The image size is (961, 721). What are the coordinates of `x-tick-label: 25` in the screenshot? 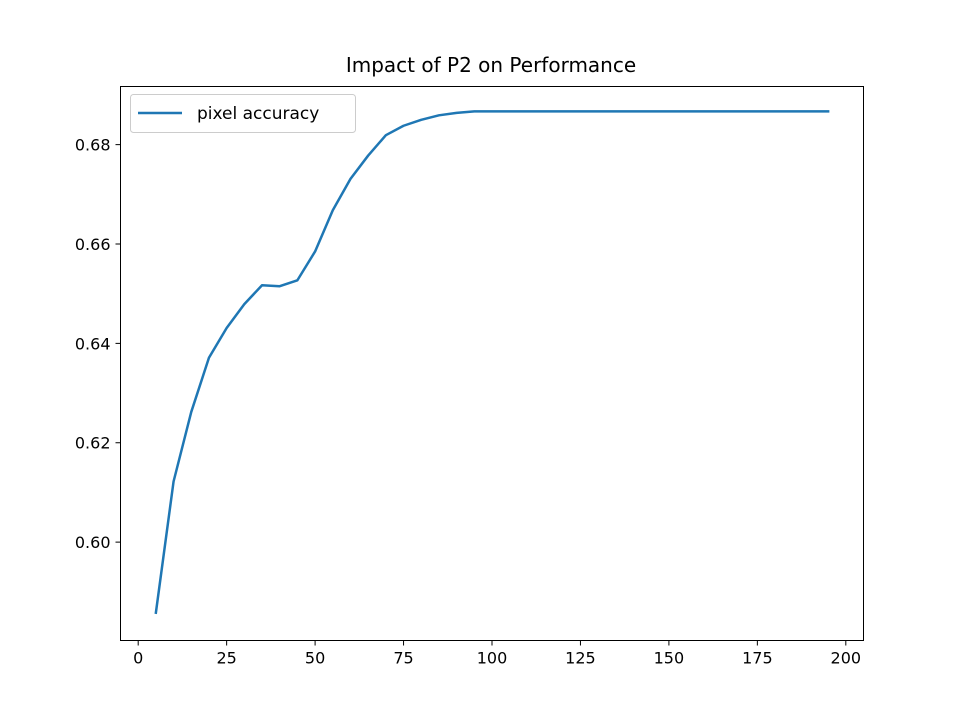 It's located at (226, 658).